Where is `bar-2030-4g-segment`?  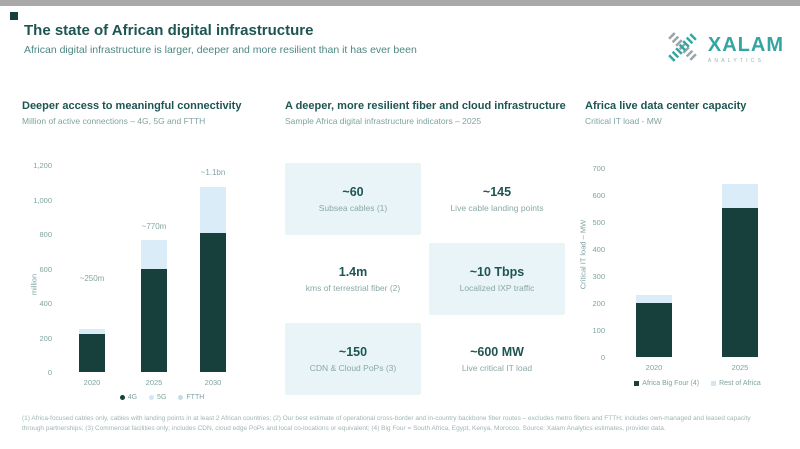
bar-2030-4g-segment is located at coordinates (213, 302).